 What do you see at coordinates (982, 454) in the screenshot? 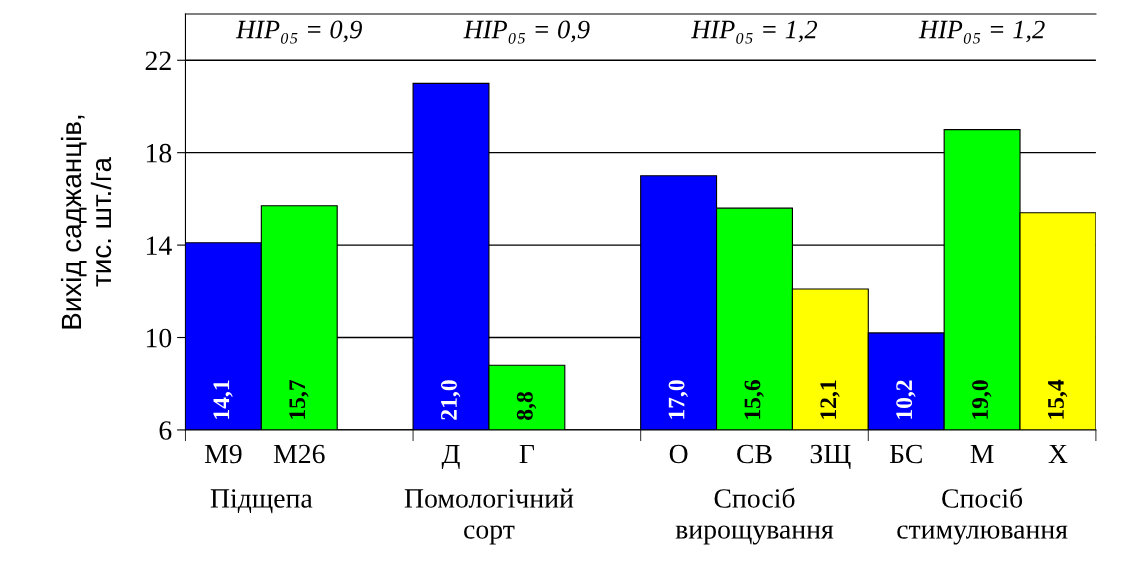
I see `x-tick-label: М` at bounding box center [982, 454].